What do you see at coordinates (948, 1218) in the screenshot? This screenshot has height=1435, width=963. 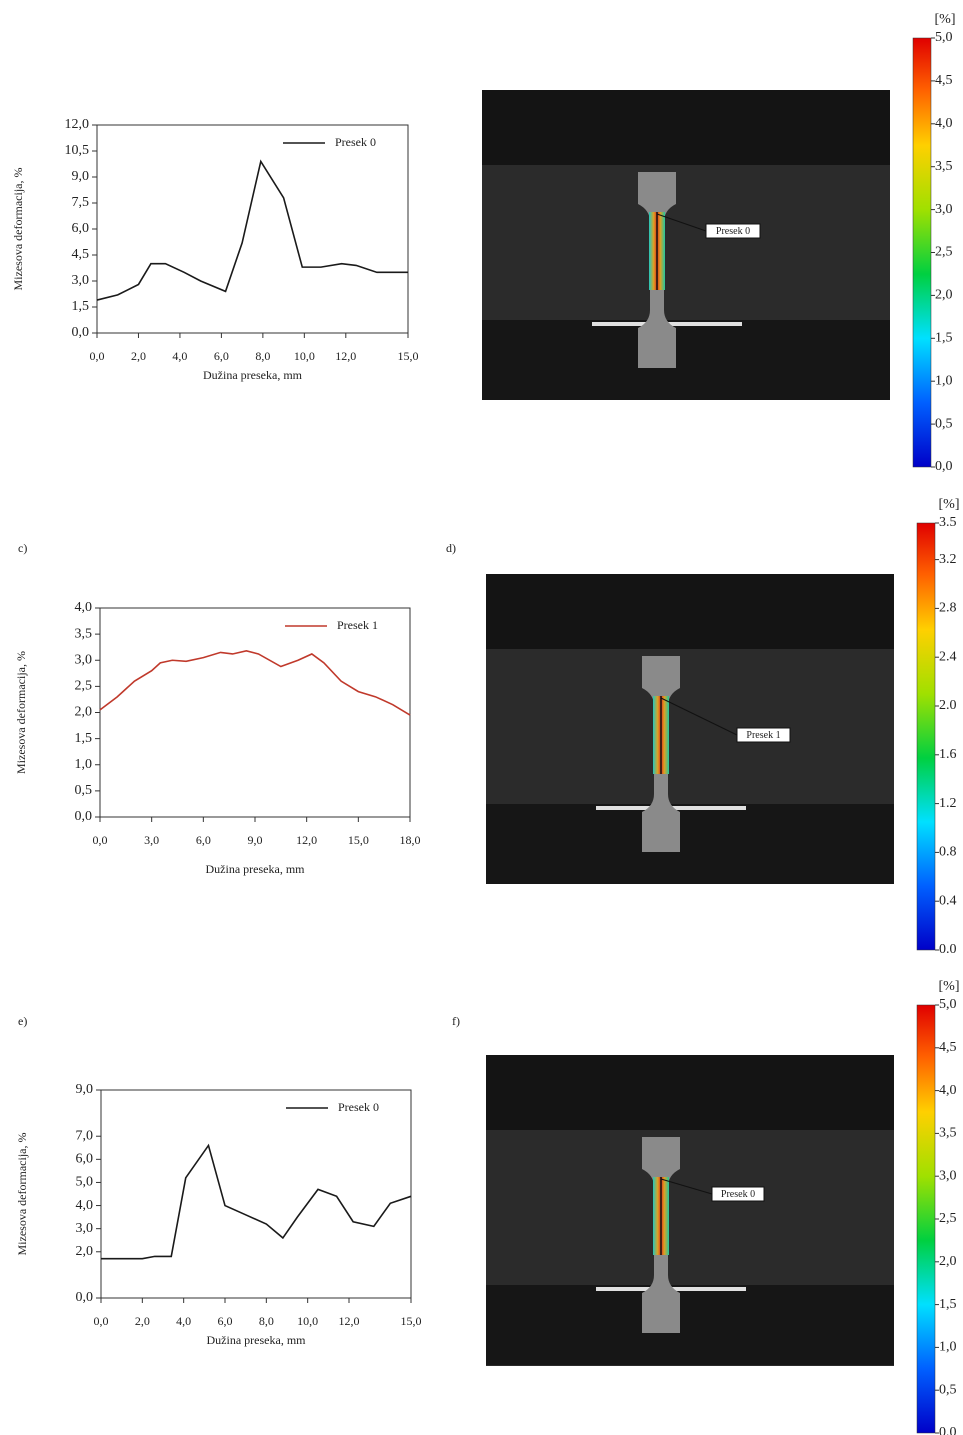 I see `colorbar-tick-label: 2,5` at bounding box center [948, 1218].